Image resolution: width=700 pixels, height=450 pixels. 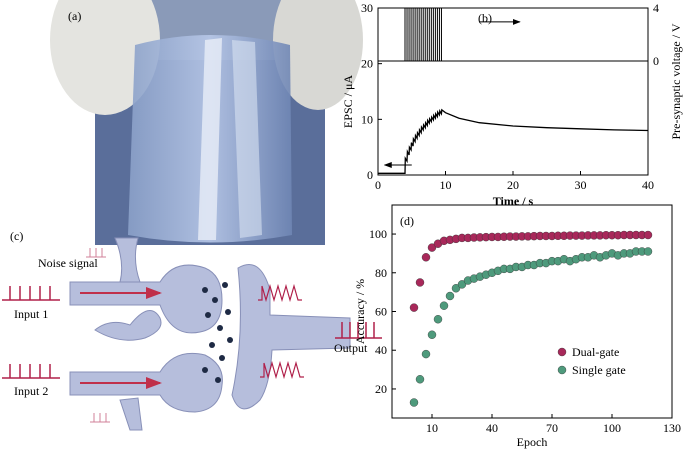 What do you see at coordinates (532, 442) in the screenshot?
I see `x-axis-label: Epoch` at bounding box center [532, 442].